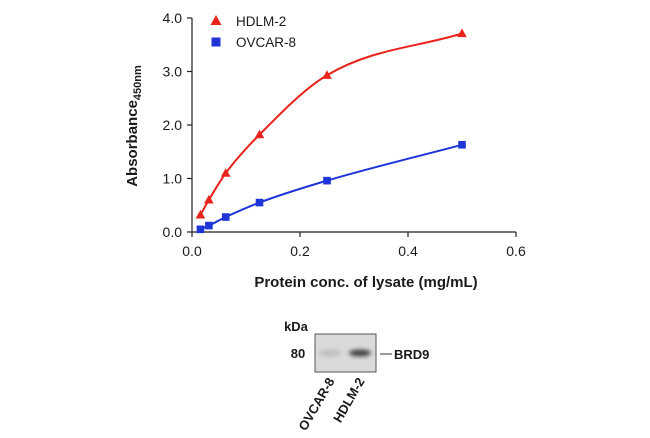  I want to click on x-tick-label: 0.4, so click(408, 251).